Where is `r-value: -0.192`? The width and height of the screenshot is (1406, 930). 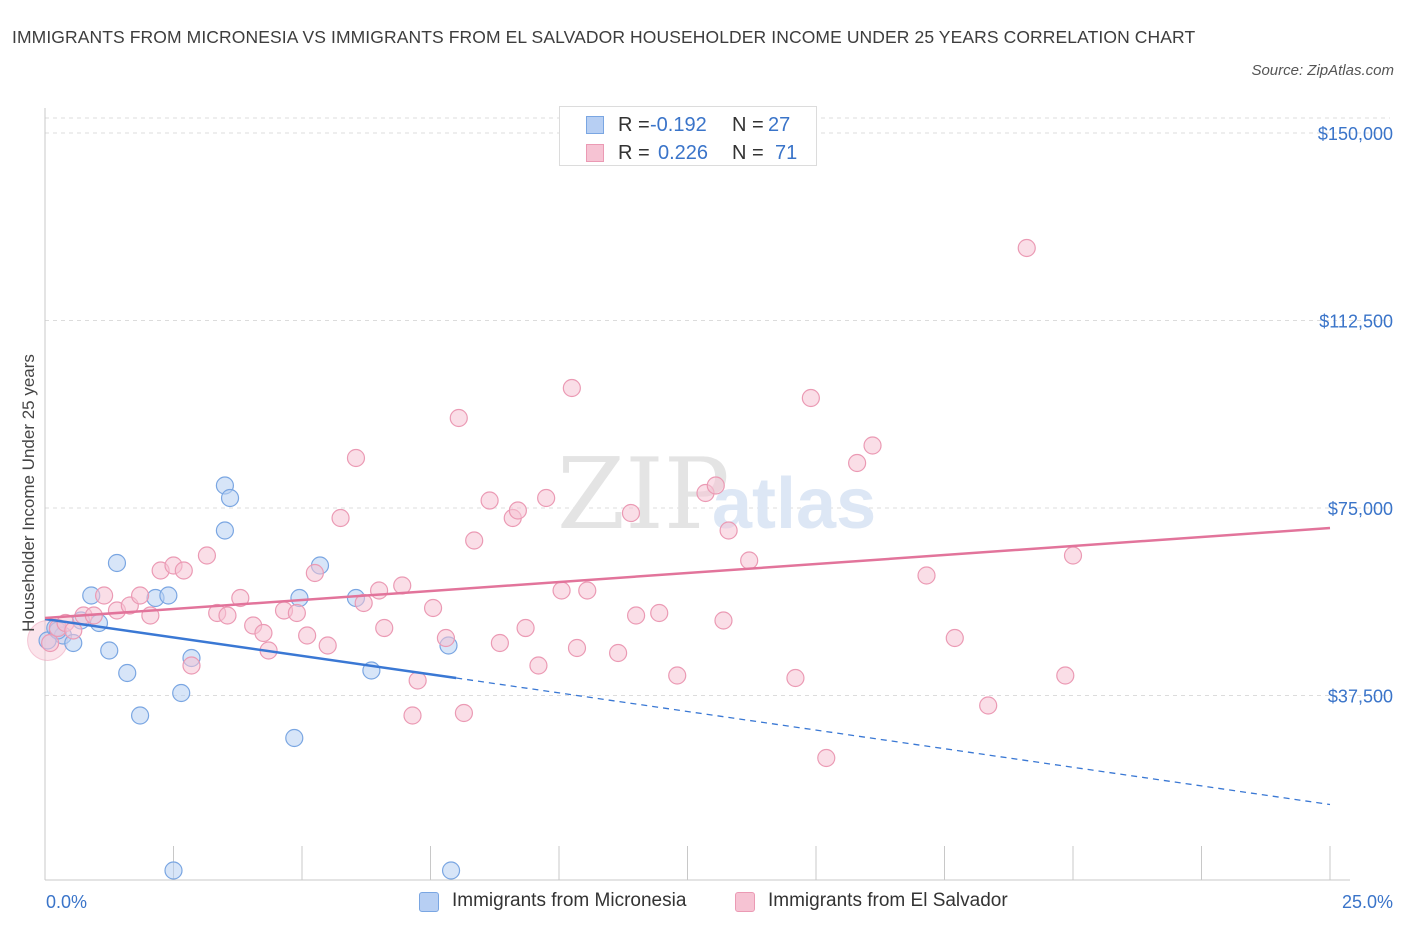 r-value: -0.192 is located at coordinates (678, 125).